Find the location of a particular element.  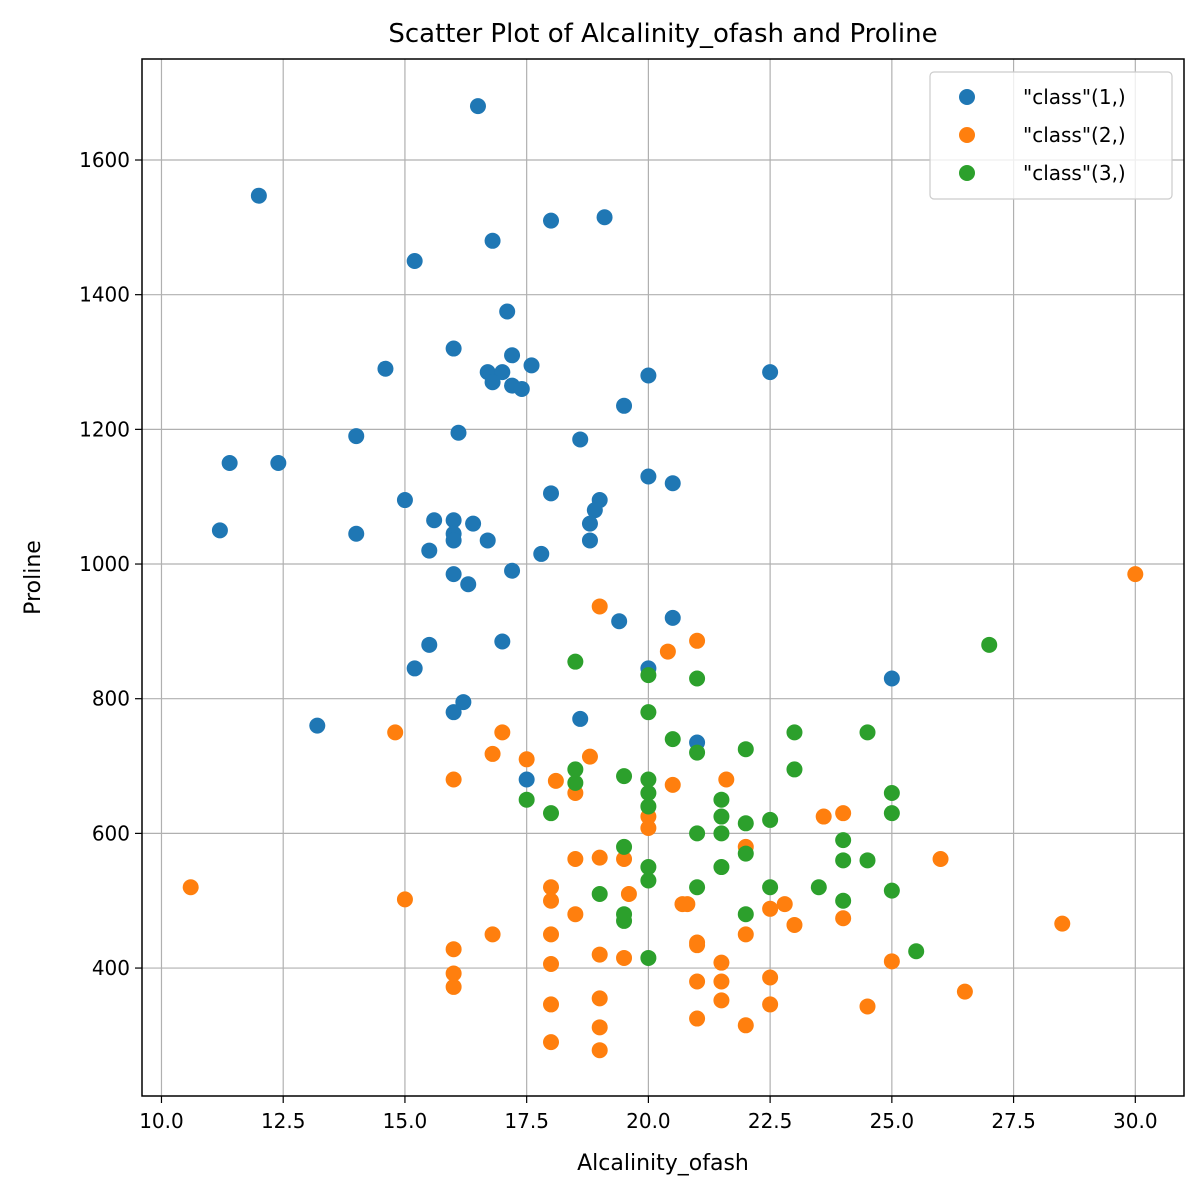

x-tick-label: 30.0 is located at coordinates (1135, 1121).